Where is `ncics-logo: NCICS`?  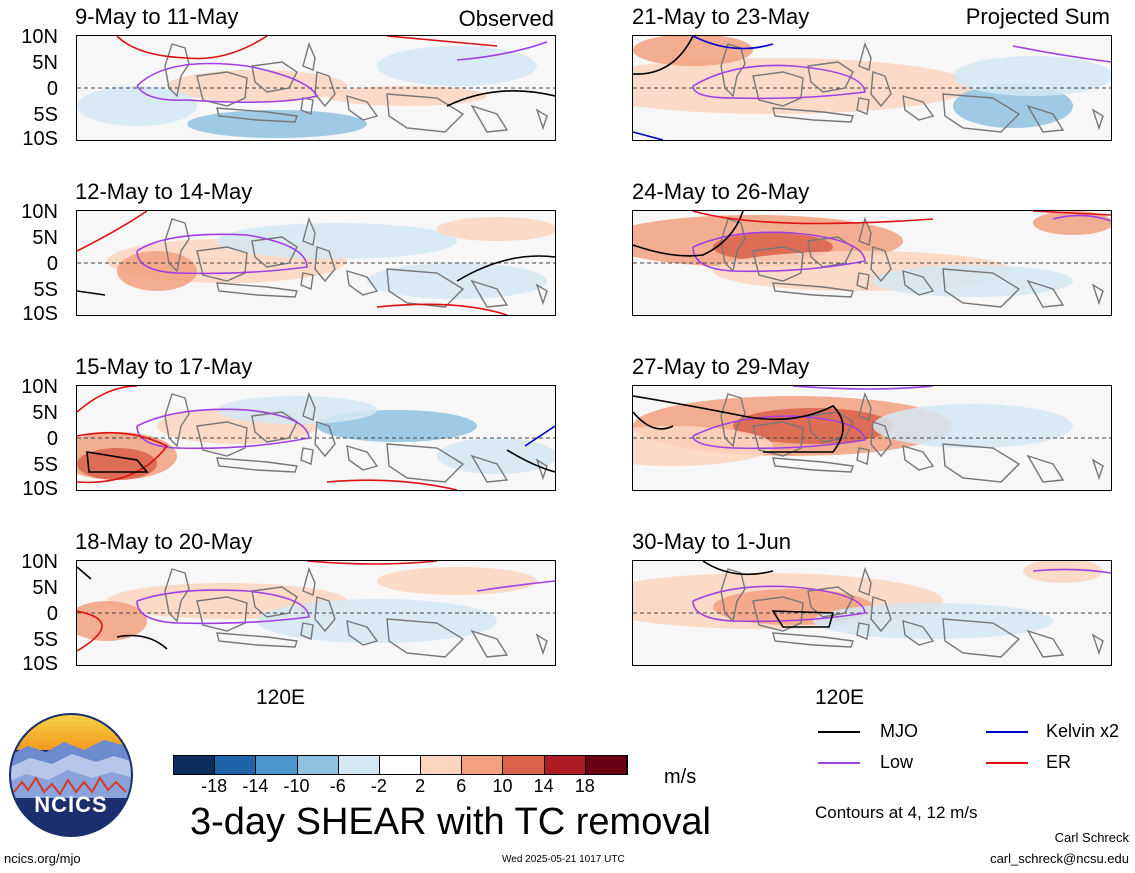 ncics-logo: NCICS is located at coordinates (71, 775).